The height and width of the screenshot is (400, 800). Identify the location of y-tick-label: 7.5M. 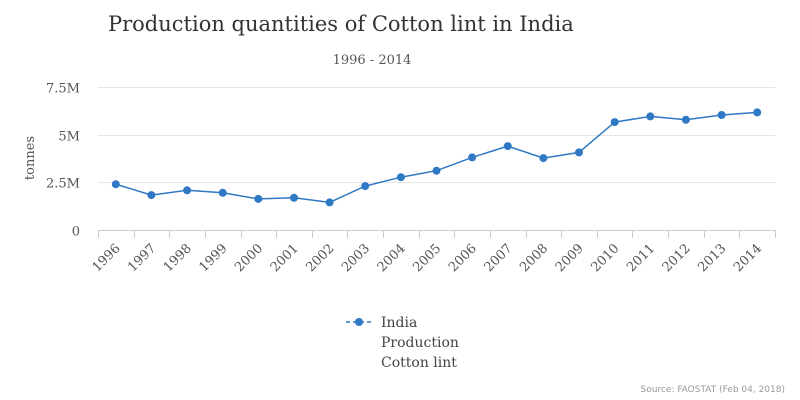
(63, 89).